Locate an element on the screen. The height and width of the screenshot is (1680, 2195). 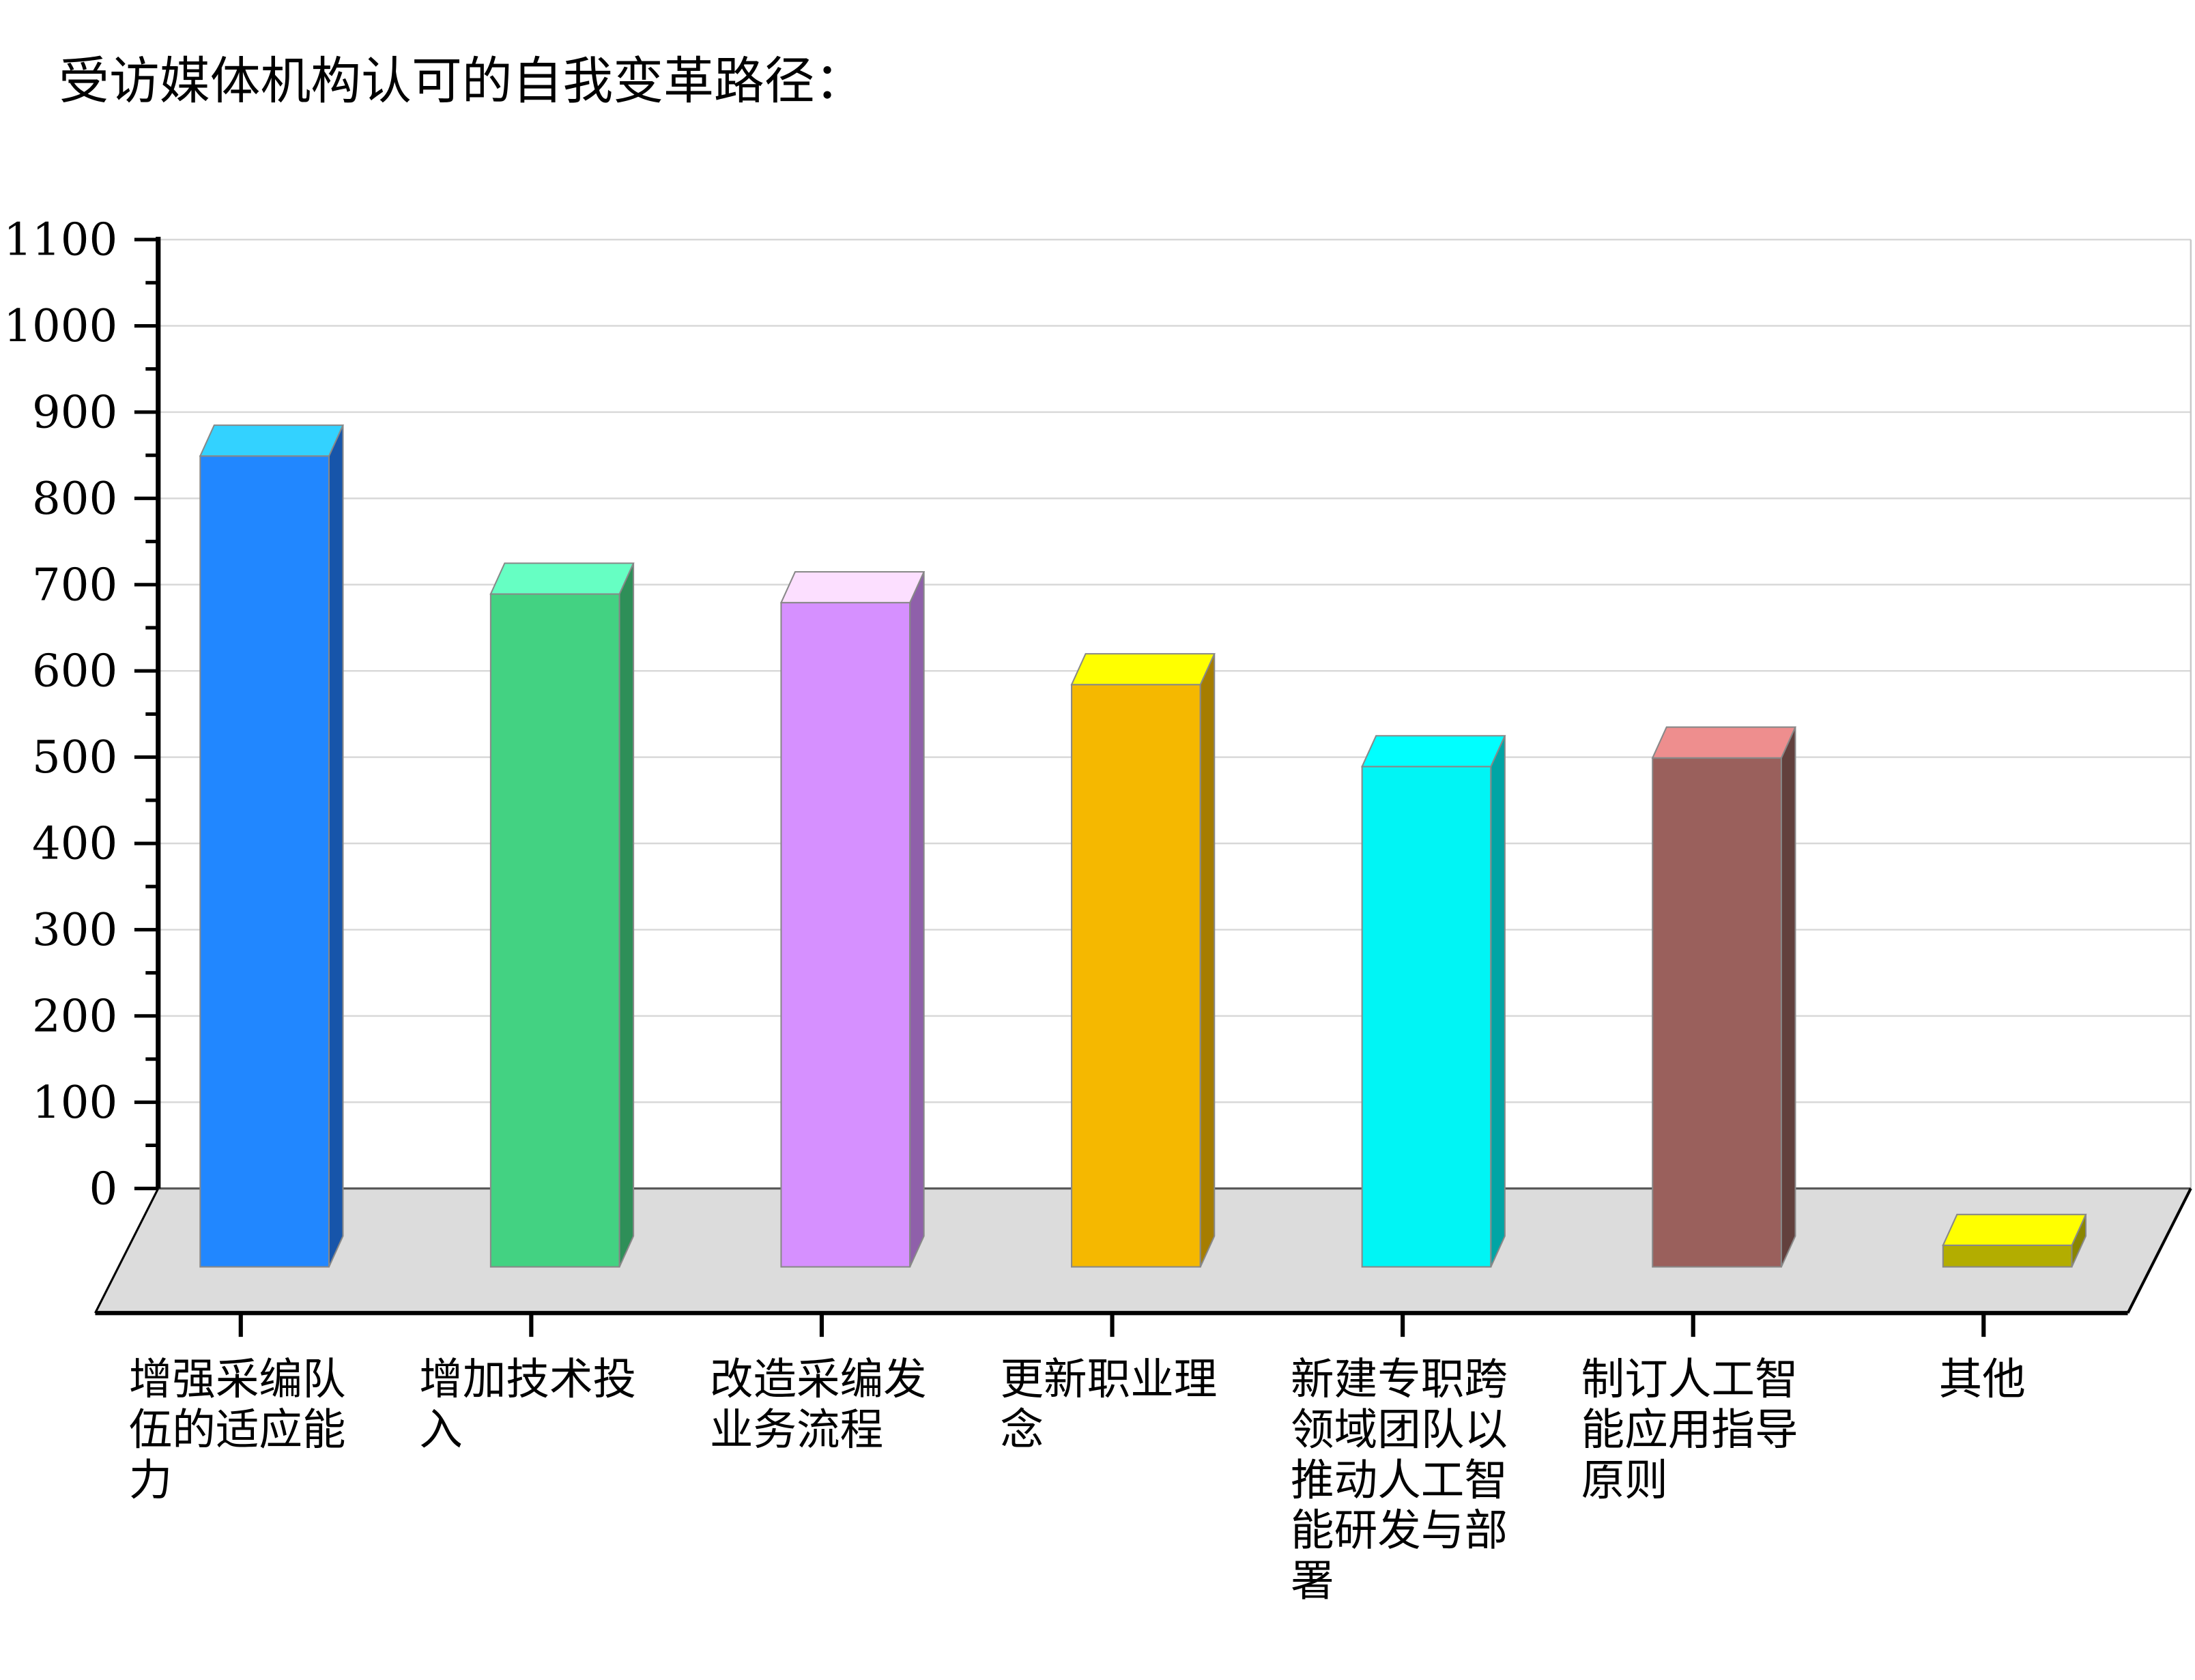
chart-title: 受访媒体机构认可的自我变革路径： is located at coordinates (462, 81).